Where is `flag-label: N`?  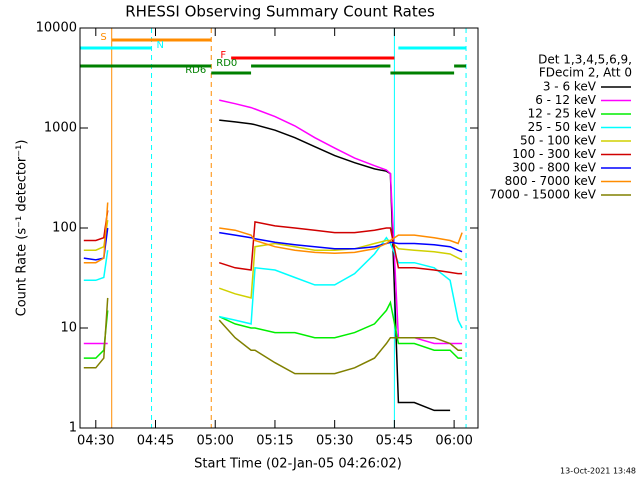 flag-label: N is located at coordinates (160, 45).